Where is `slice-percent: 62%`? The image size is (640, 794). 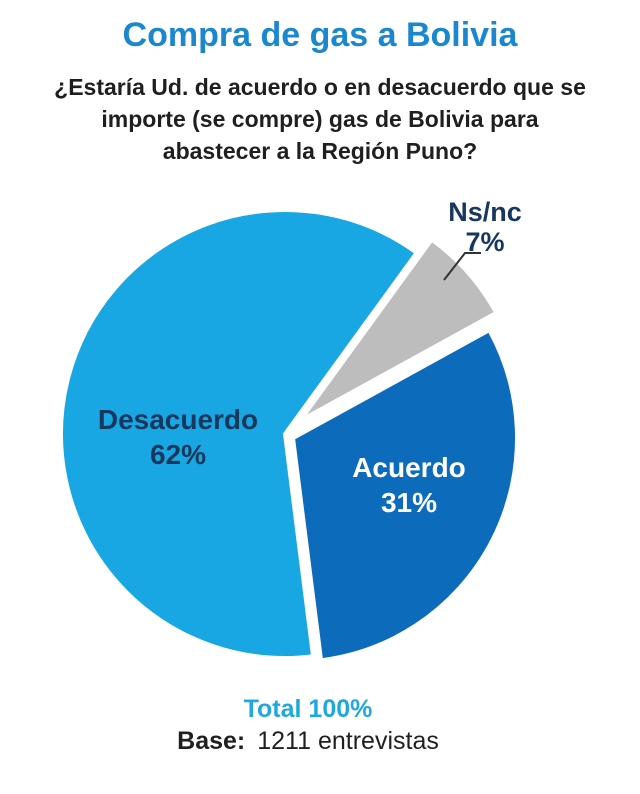
slice-percent: 62% is located at coordinates (178, 454).